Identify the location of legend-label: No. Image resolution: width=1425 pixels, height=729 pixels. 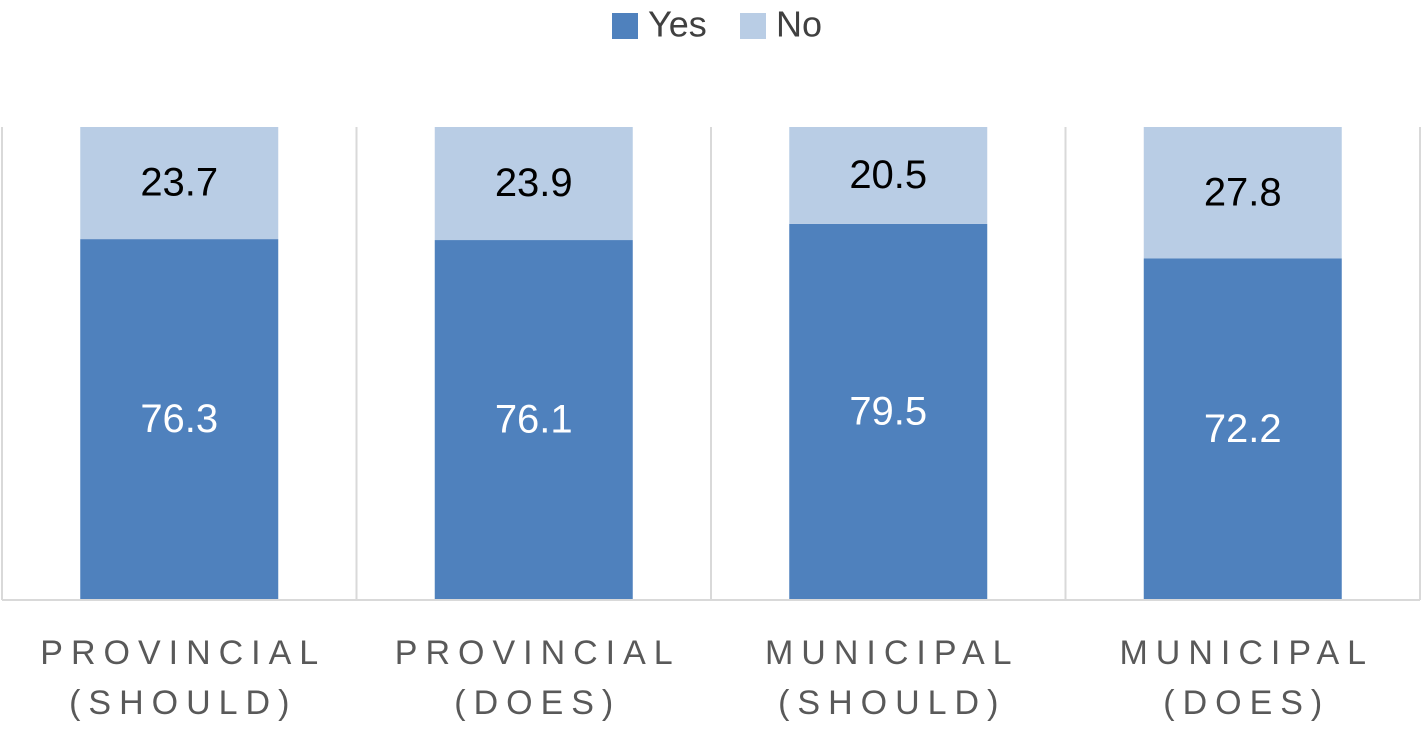
(799, 24).